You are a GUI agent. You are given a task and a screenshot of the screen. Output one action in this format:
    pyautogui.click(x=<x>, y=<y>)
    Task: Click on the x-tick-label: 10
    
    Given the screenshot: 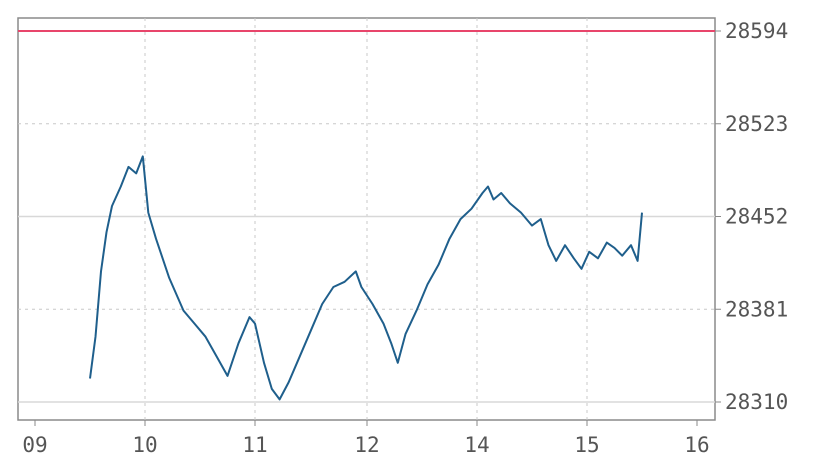 What is the action you would take?
    pyautogui.click(x=144, y=445)
    